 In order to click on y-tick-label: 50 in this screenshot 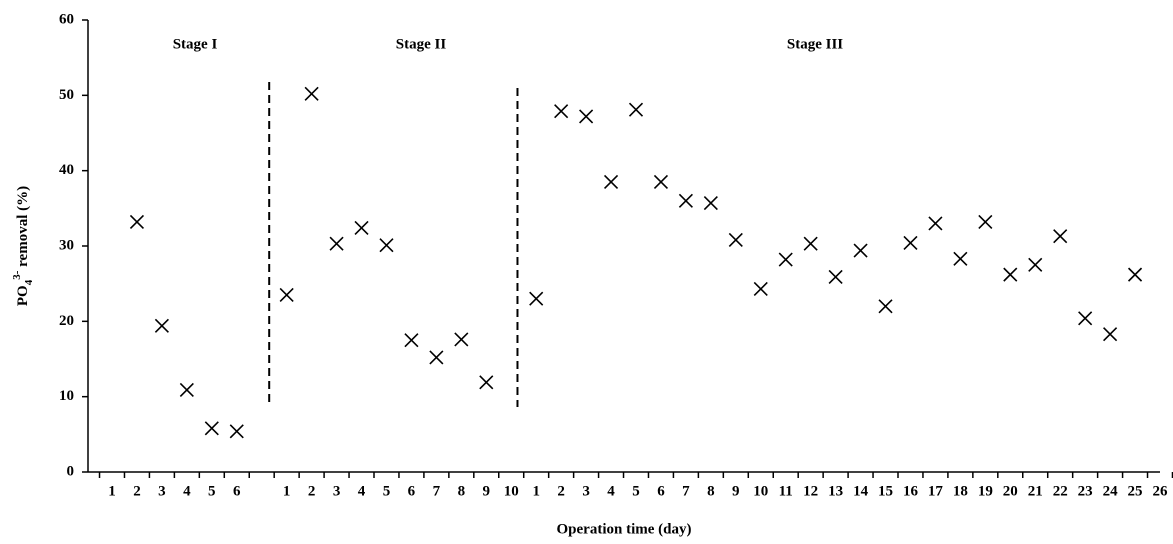, I will do `click(66, 95)`.